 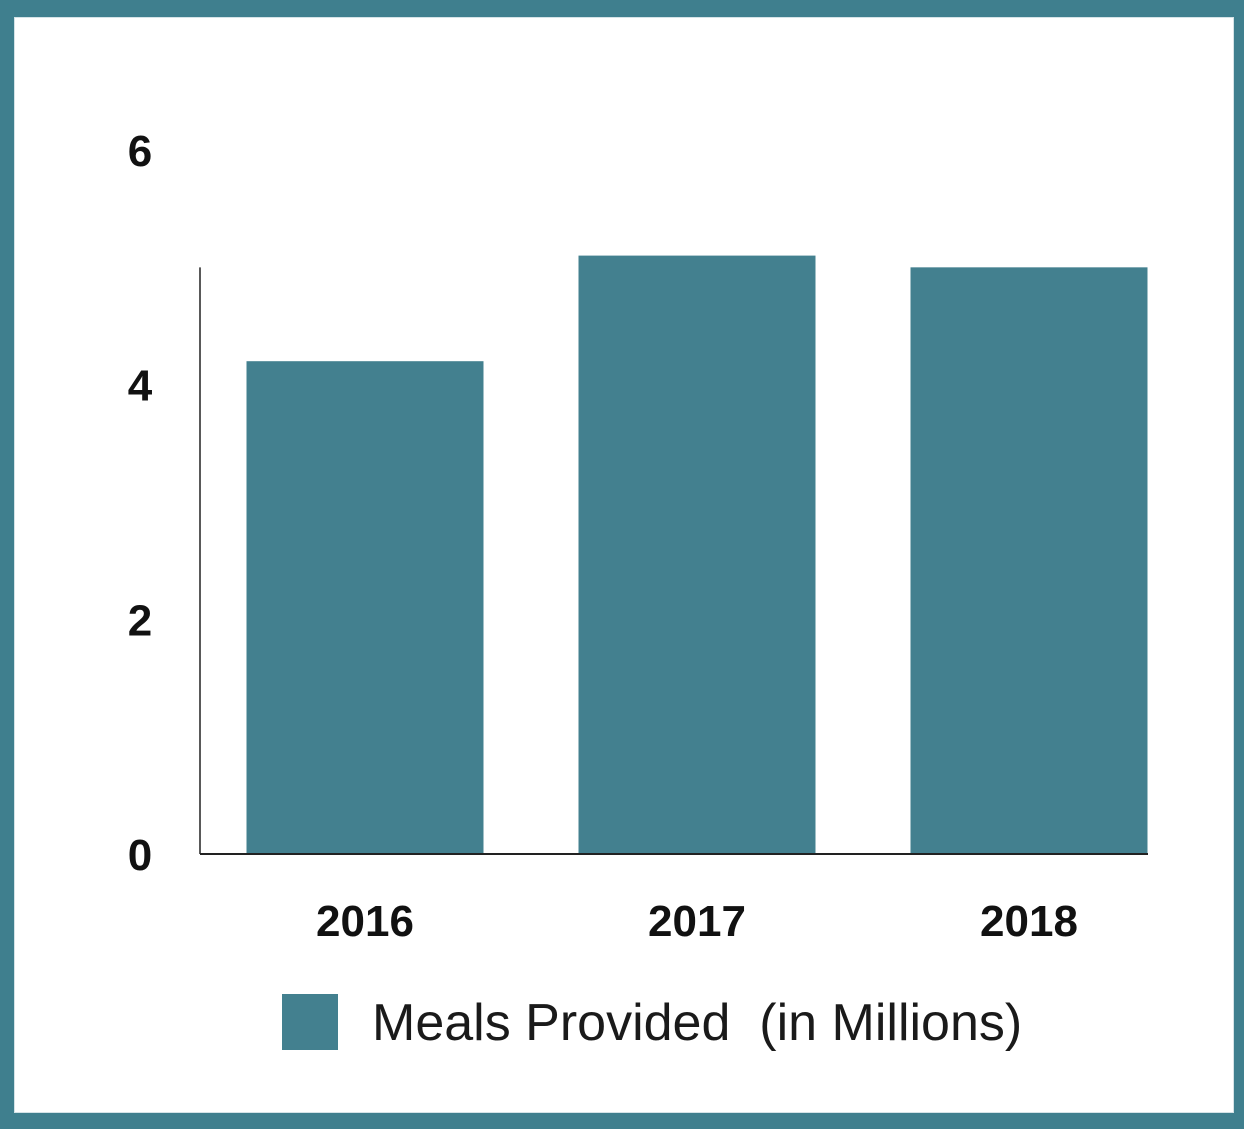 I want to click on x-tick-label: 2017, so click(x=697, y=921).